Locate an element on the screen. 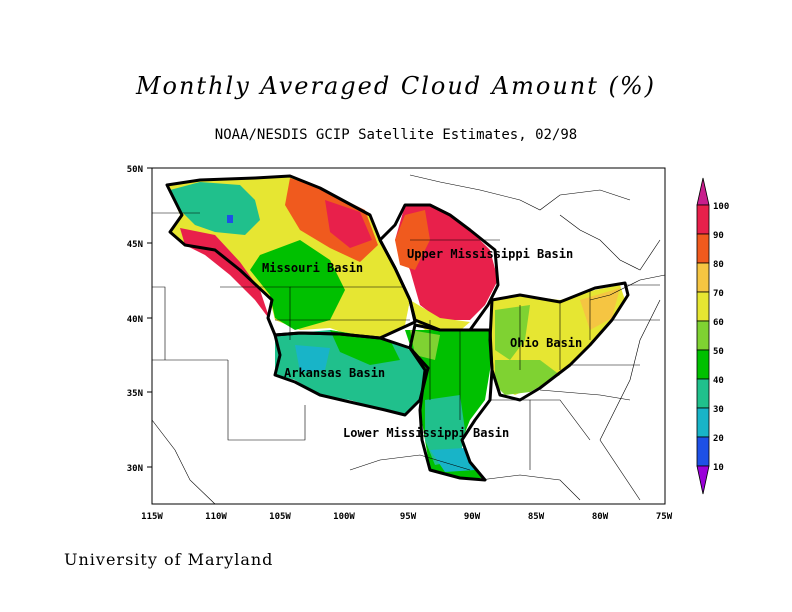 This screenshot has width=792, height=612. basin-label-ohio: Ohio Basin is located at coordinates (546, 343).